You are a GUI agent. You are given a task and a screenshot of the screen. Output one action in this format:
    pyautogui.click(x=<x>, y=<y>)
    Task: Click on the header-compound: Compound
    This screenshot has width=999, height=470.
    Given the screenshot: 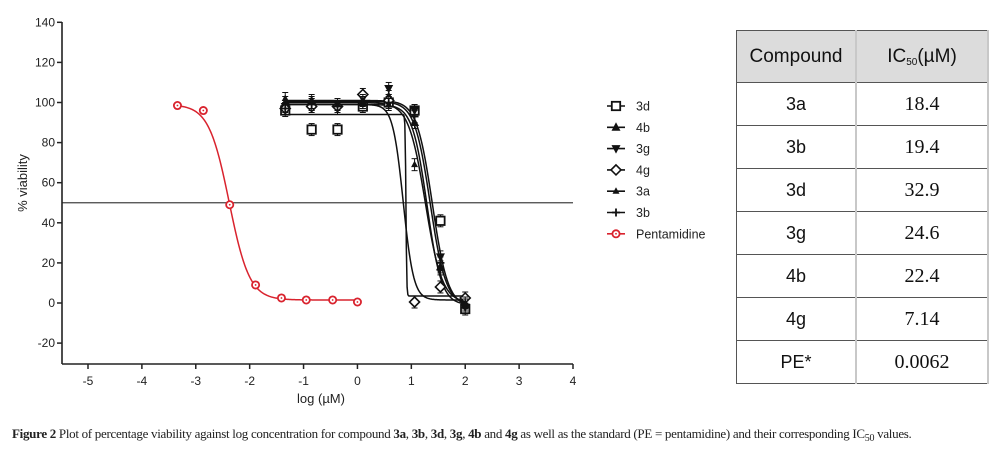 What is the action you would take?
    pyautogui.click(x=796, y=56)
    